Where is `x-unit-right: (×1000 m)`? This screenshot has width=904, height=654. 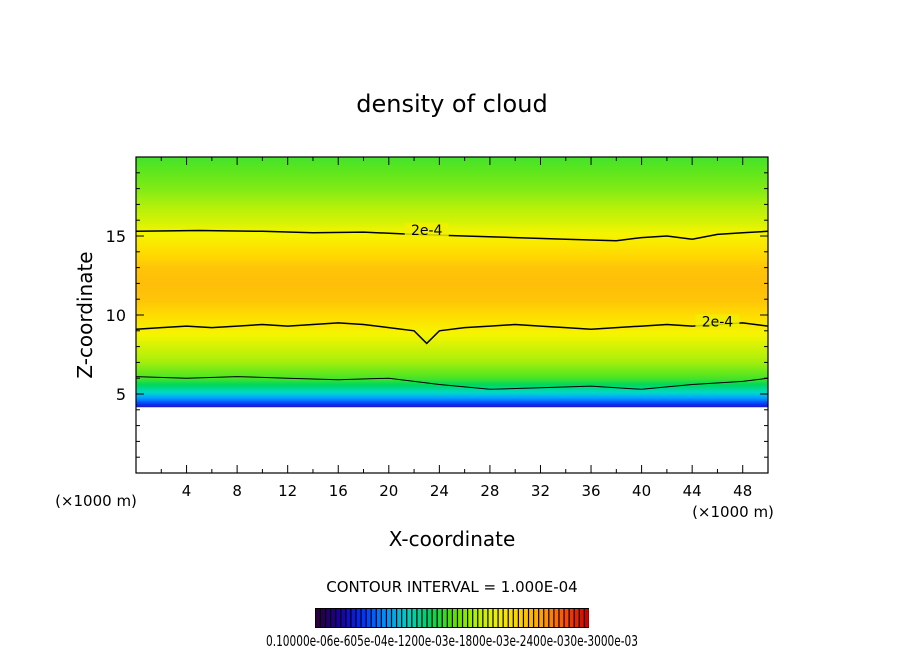
x-unit-right: (×1000 m) is located at coordinates (733, 512).